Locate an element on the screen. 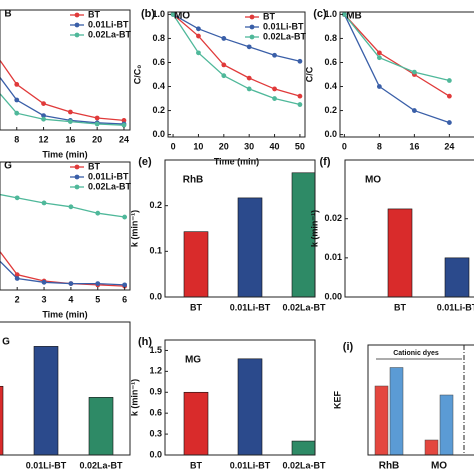 The height and width of the screenshot is (474, 474). x-tick-label: 0 is located at coordinates (173, 146).